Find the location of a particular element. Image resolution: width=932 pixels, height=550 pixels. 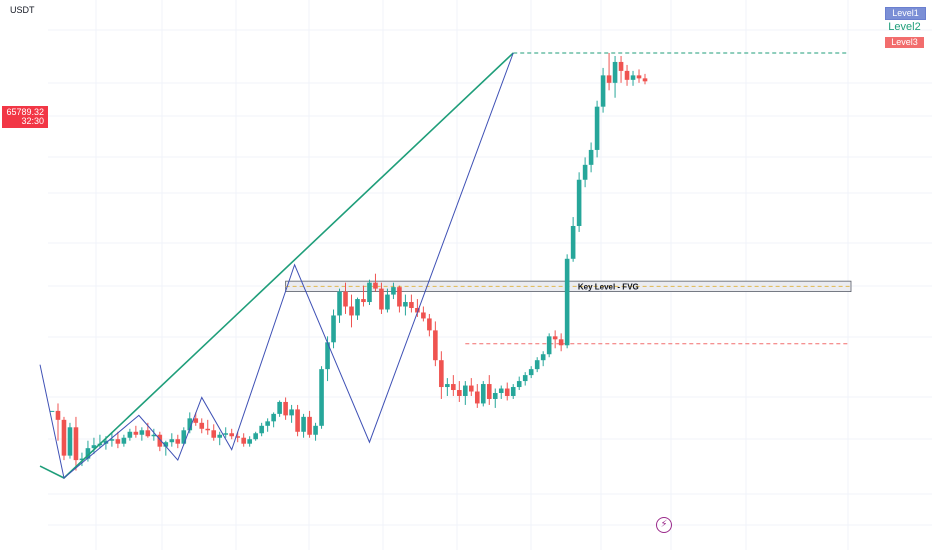

last-price: 65789.32 is located at coordinates (25, 112).